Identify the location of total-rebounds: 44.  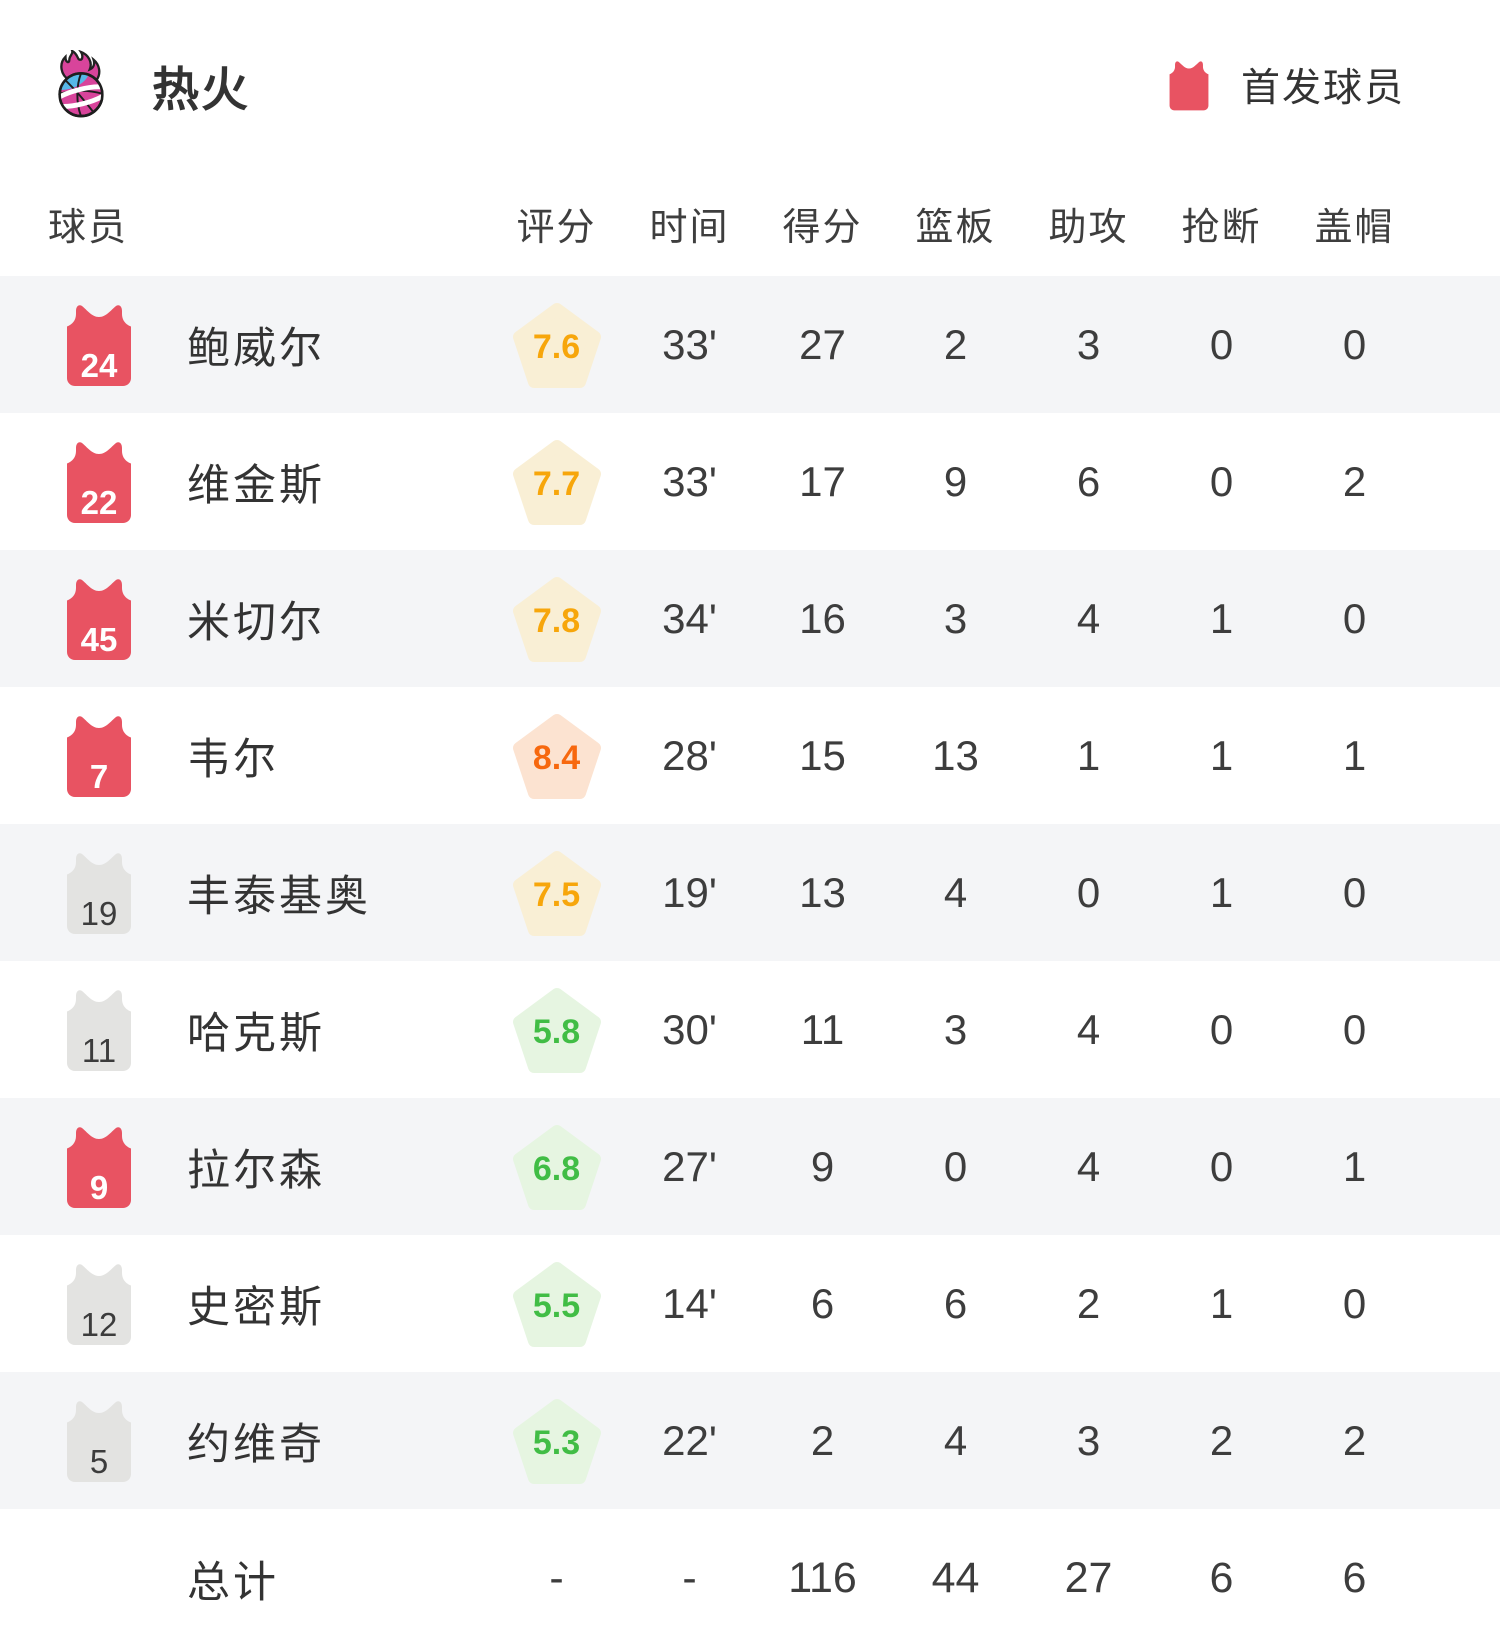
(955, 1578).